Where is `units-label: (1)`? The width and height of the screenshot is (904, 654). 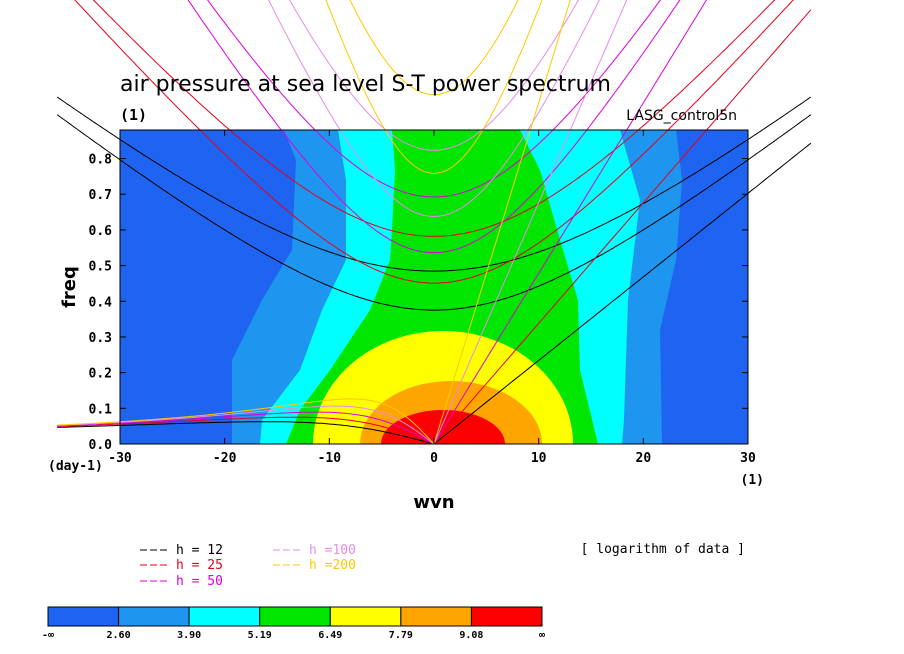 units-label: (1) is located at coordinates (133, 115).